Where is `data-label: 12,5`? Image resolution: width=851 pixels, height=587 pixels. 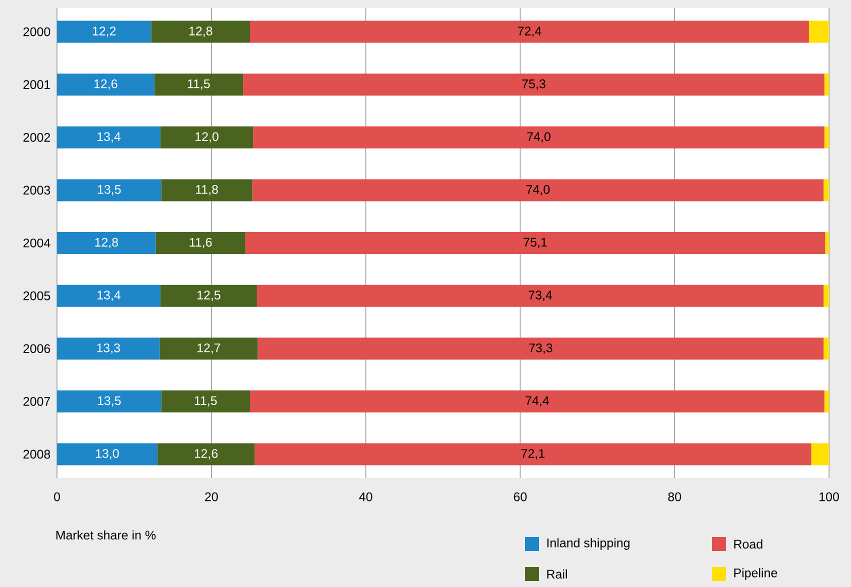
data-label: 12,5 is located at coordinates (208, 295).